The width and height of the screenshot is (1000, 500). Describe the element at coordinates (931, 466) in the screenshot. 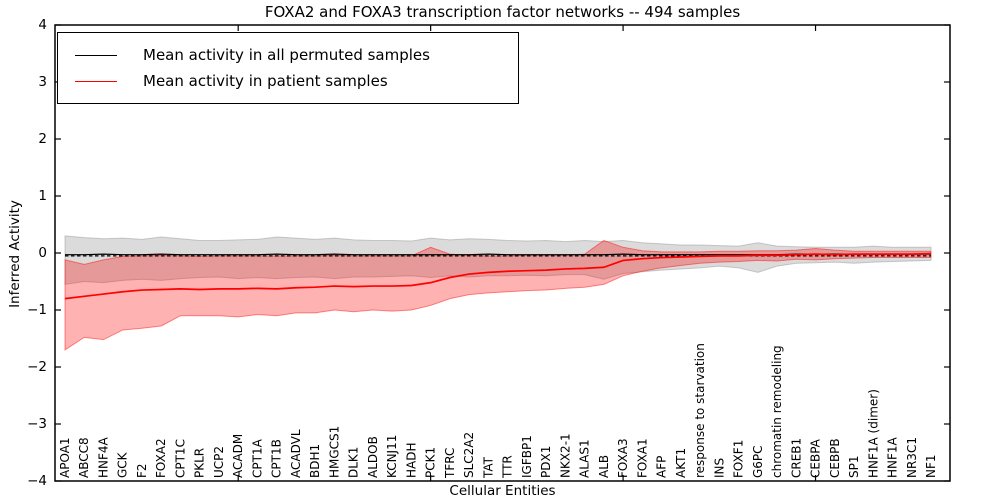

I see `x-tick-label: NF1` at that location.